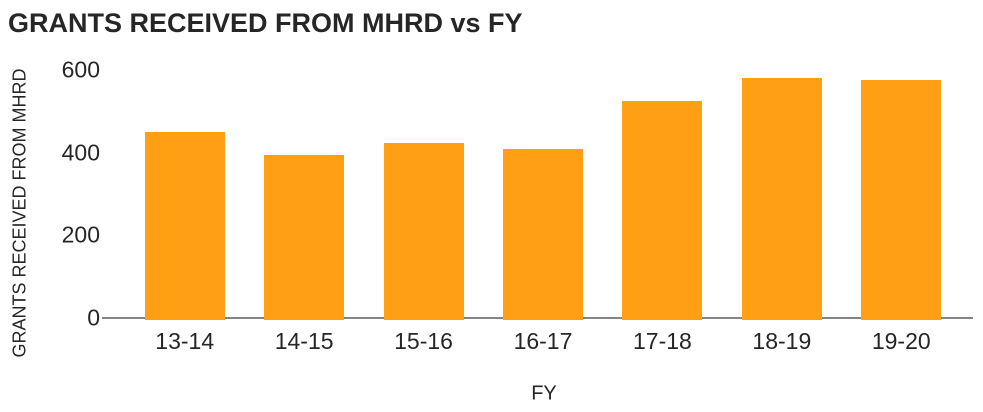 The image size is (983, 412). I want to click on x-axis-tick-labels: 13-14 14-15 15-16 16-17 17-18 18-19 19-20, so click(543, 341).